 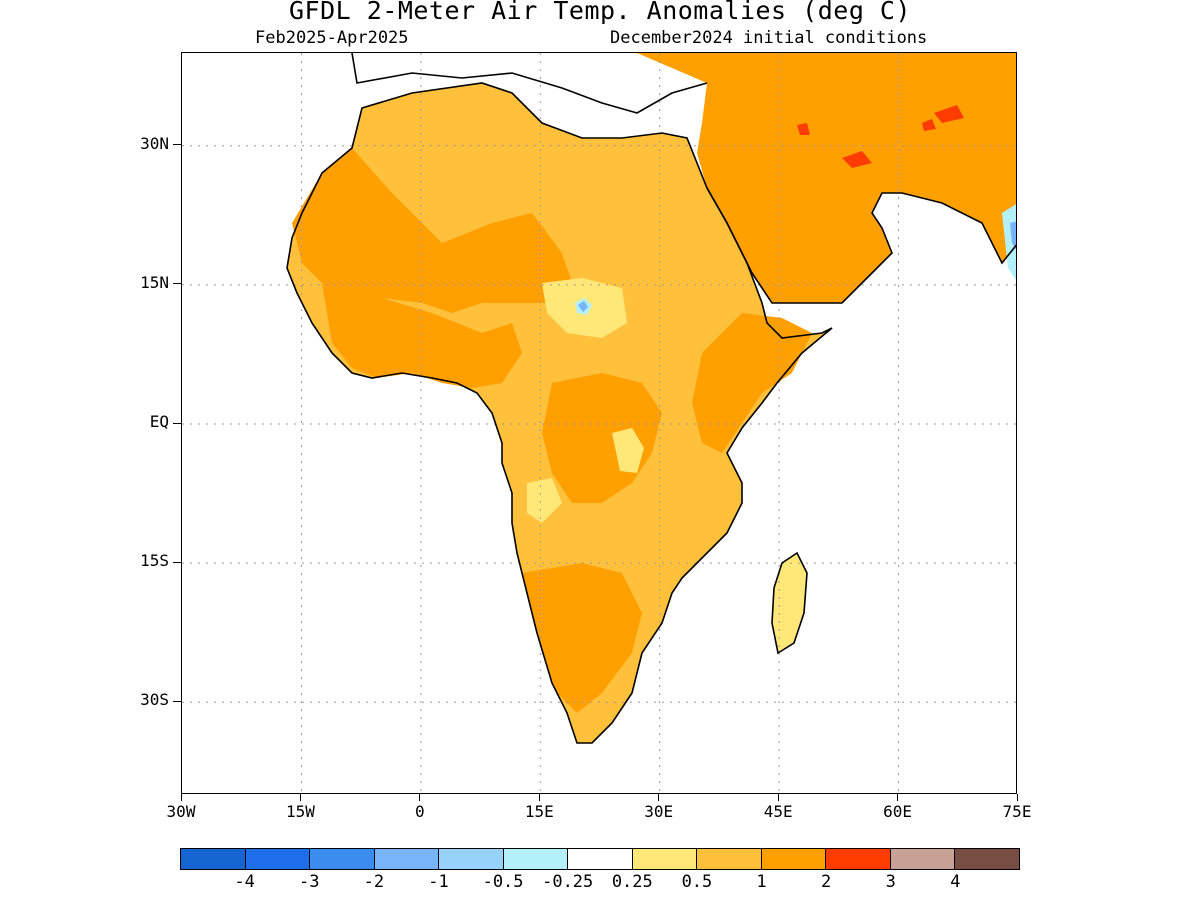 I want to click on lon-tick-label: 75E, so click(x=1017, y=811).